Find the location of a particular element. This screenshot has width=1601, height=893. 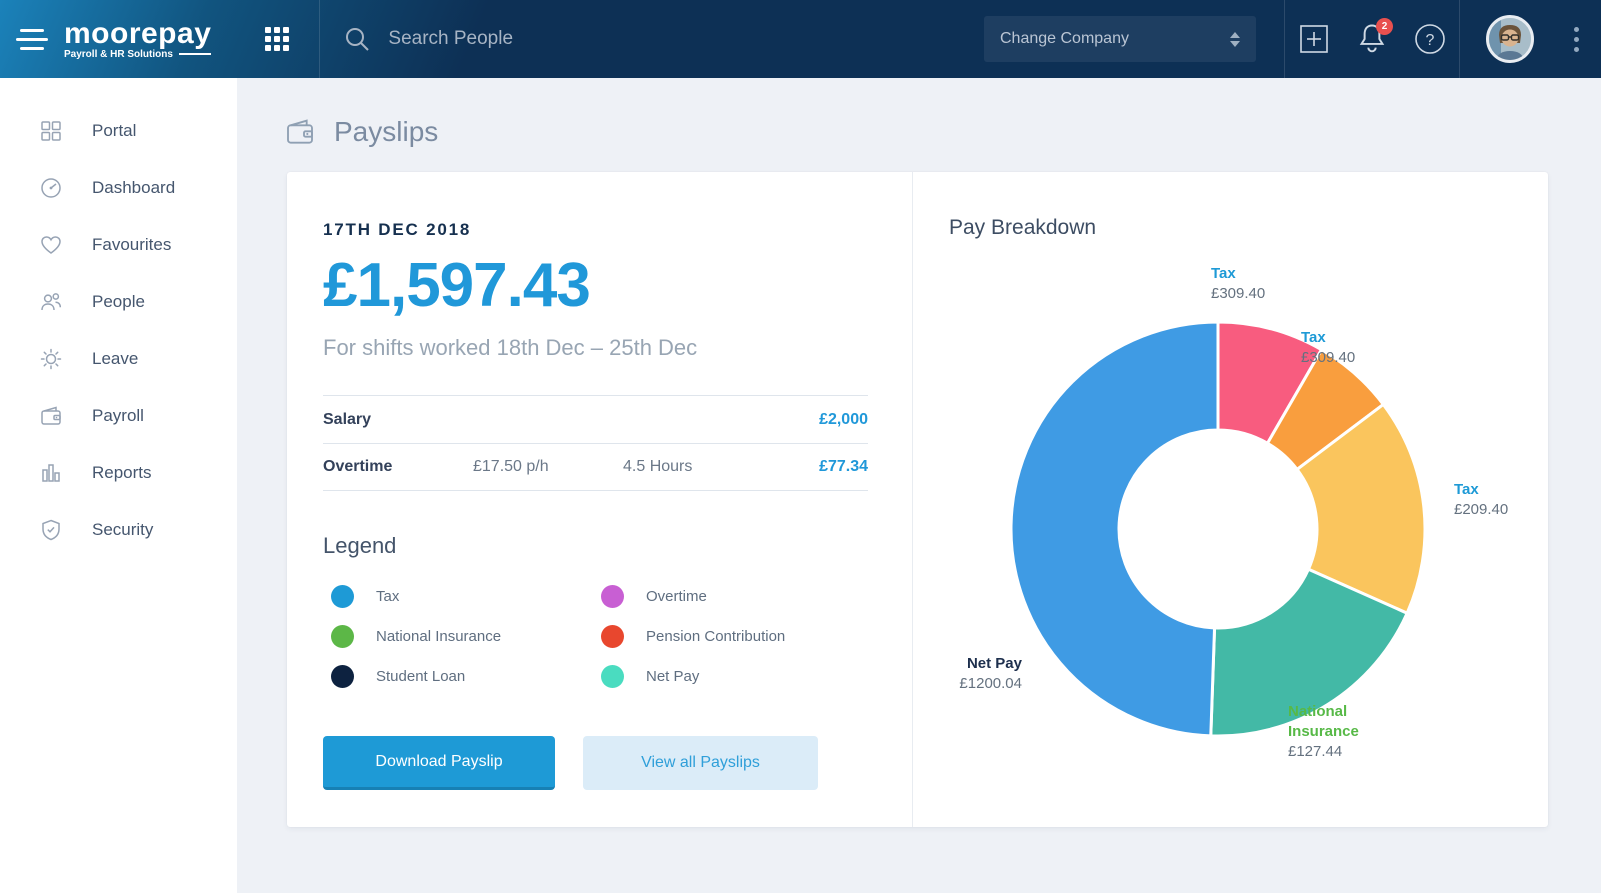

avatar-photo is located at coordinates (1510, 39).